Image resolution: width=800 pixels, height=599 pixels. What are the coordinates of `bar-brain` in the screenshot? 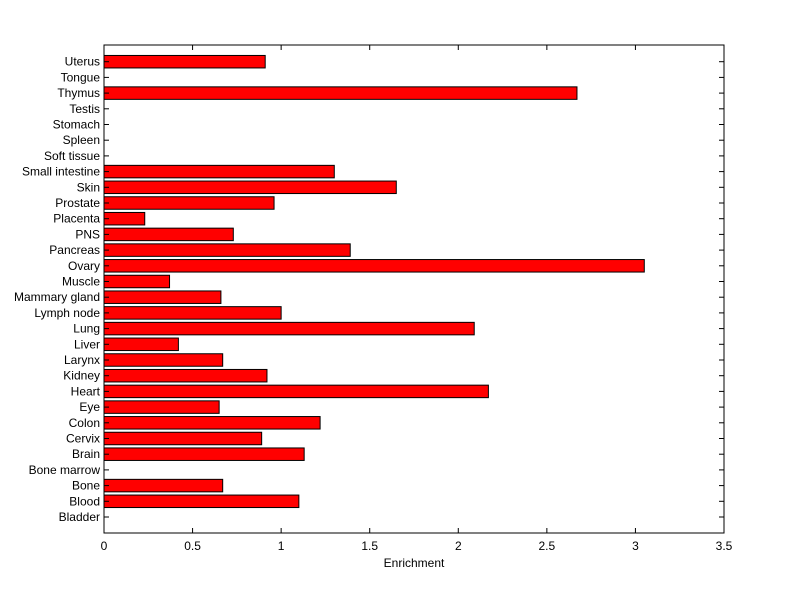 It's located at (204, 454).